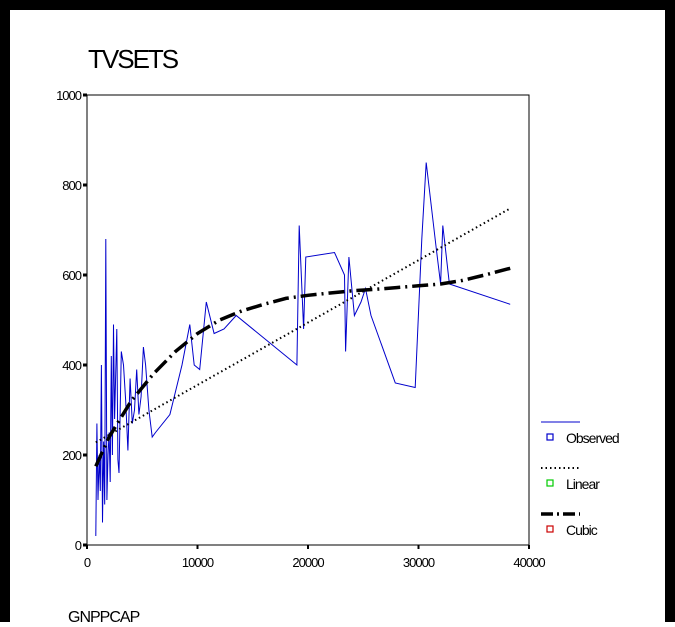 The height and width of the screenshot is (627, 675). What do you see at coordinates (419, 562) in the screenshot?
I see `x-tick-label: 30000` at bounding box center [419, 562].